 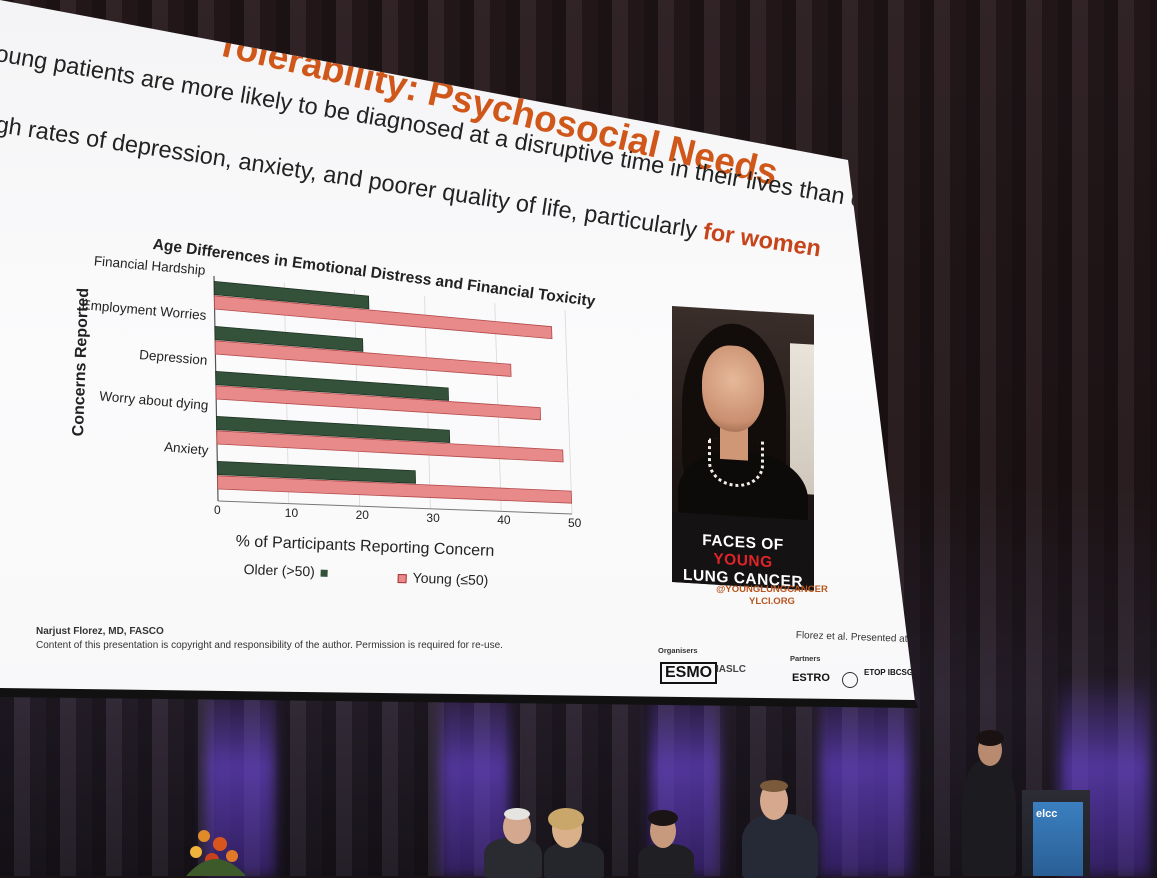 What do you see at coordinates (850, 680) in the screenshot?
I see `partner-peace-icon` at bounding box center [850, 680].